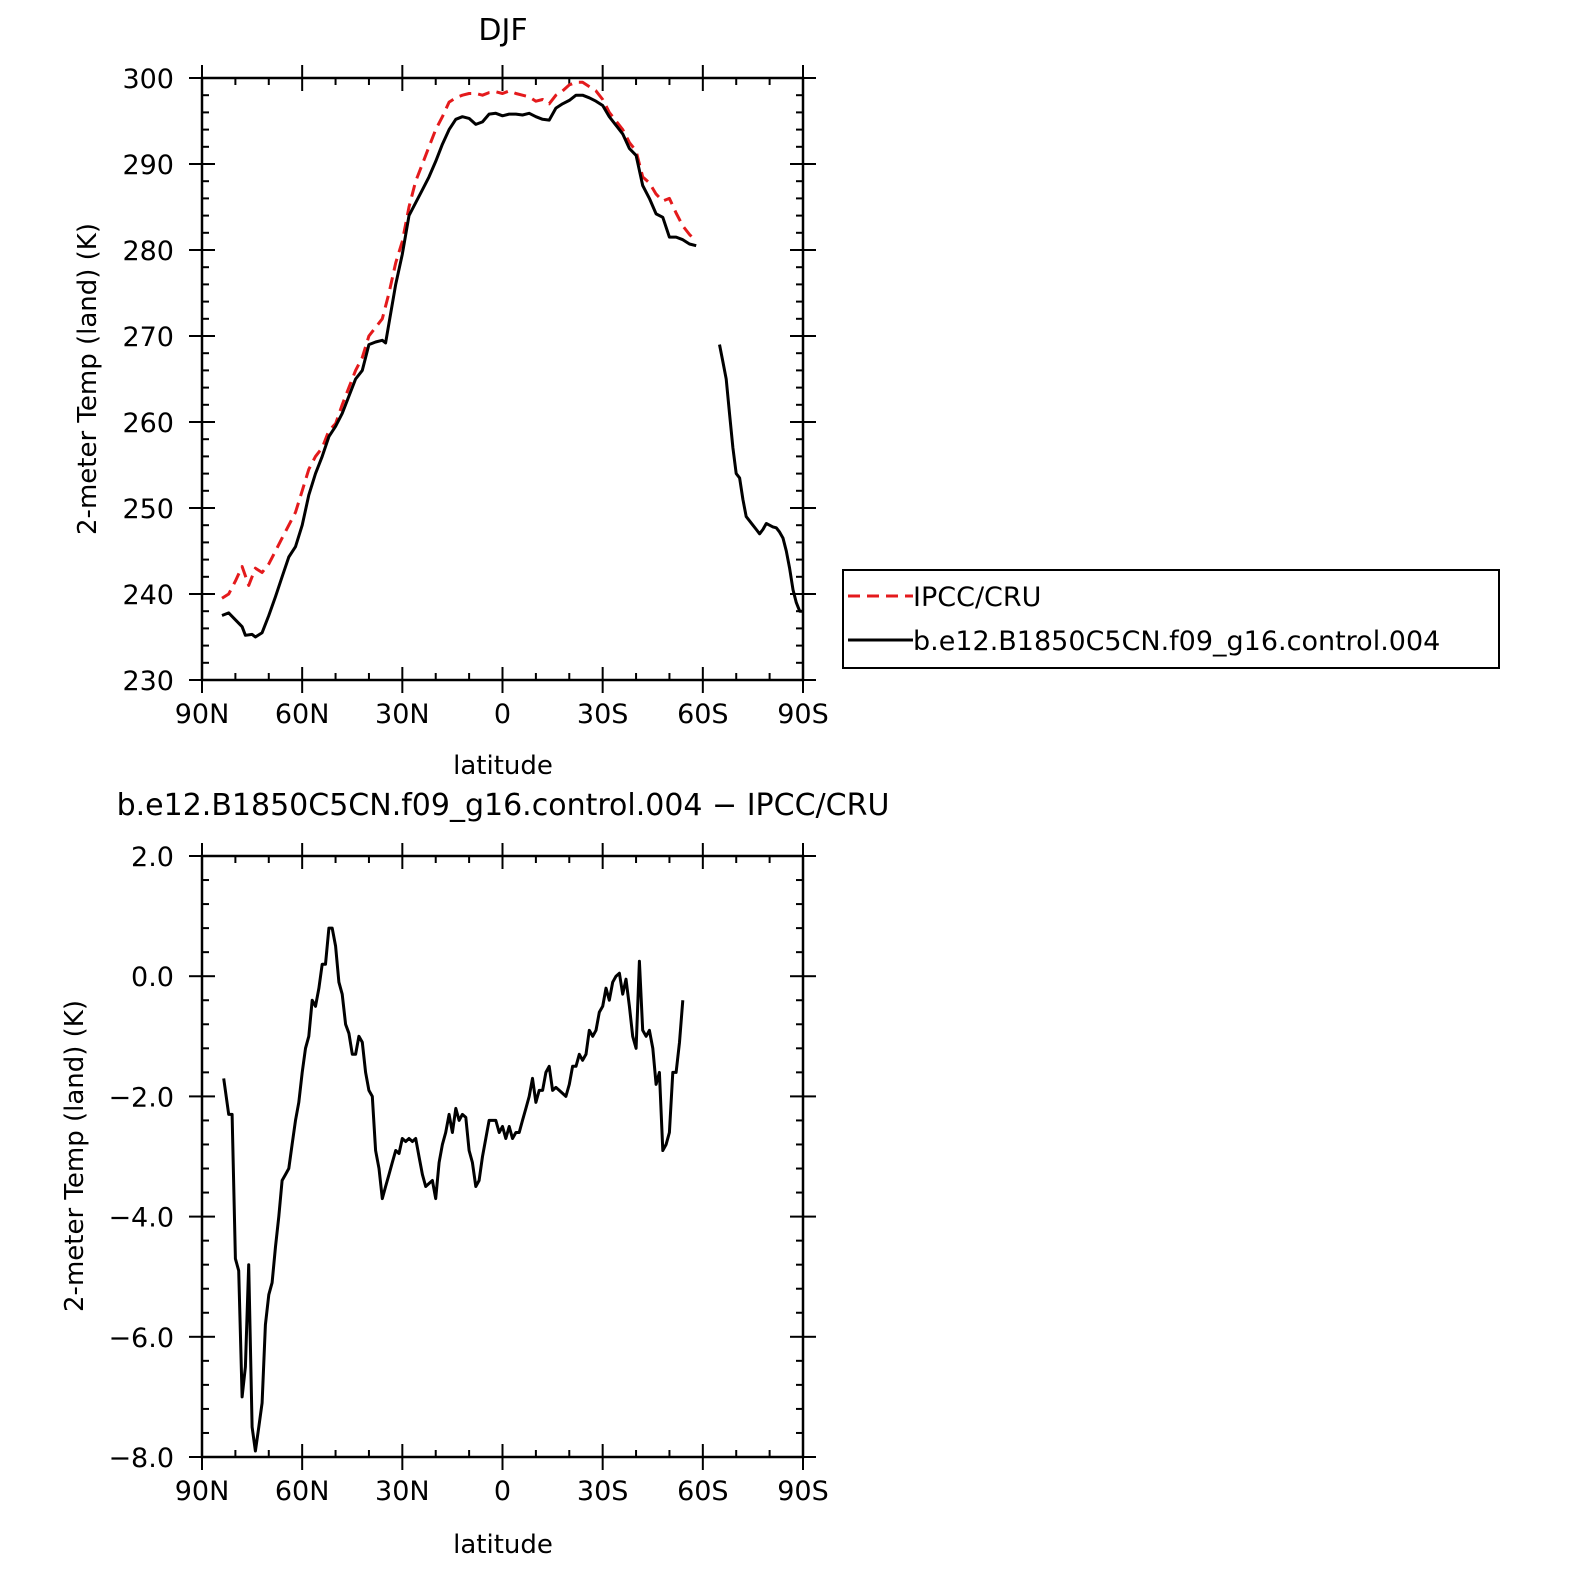  What do you see at coordinates (141, 1158) in the screenshot?
I see `bottom-y-tick-labels: 2.0 0.0 −2.0 −4.0 −6.0 −8.0` at bounding box center [141, 1158].